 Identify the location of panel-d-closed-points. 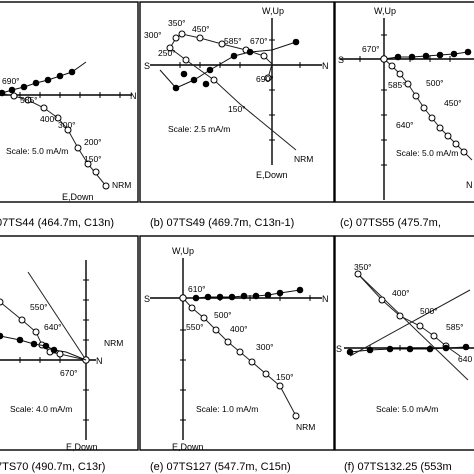
(29, 343).